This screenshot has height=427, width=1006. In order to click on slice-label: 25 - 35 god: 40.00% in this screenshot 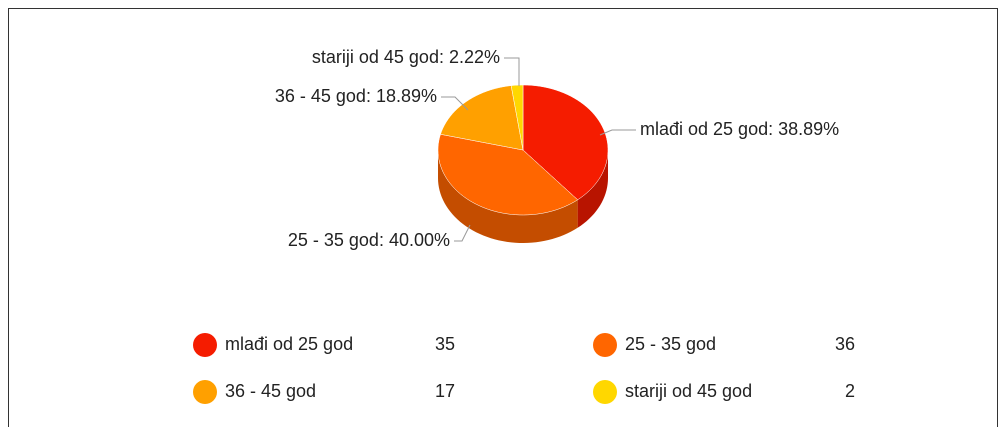, I will do `click(369, 240)`.